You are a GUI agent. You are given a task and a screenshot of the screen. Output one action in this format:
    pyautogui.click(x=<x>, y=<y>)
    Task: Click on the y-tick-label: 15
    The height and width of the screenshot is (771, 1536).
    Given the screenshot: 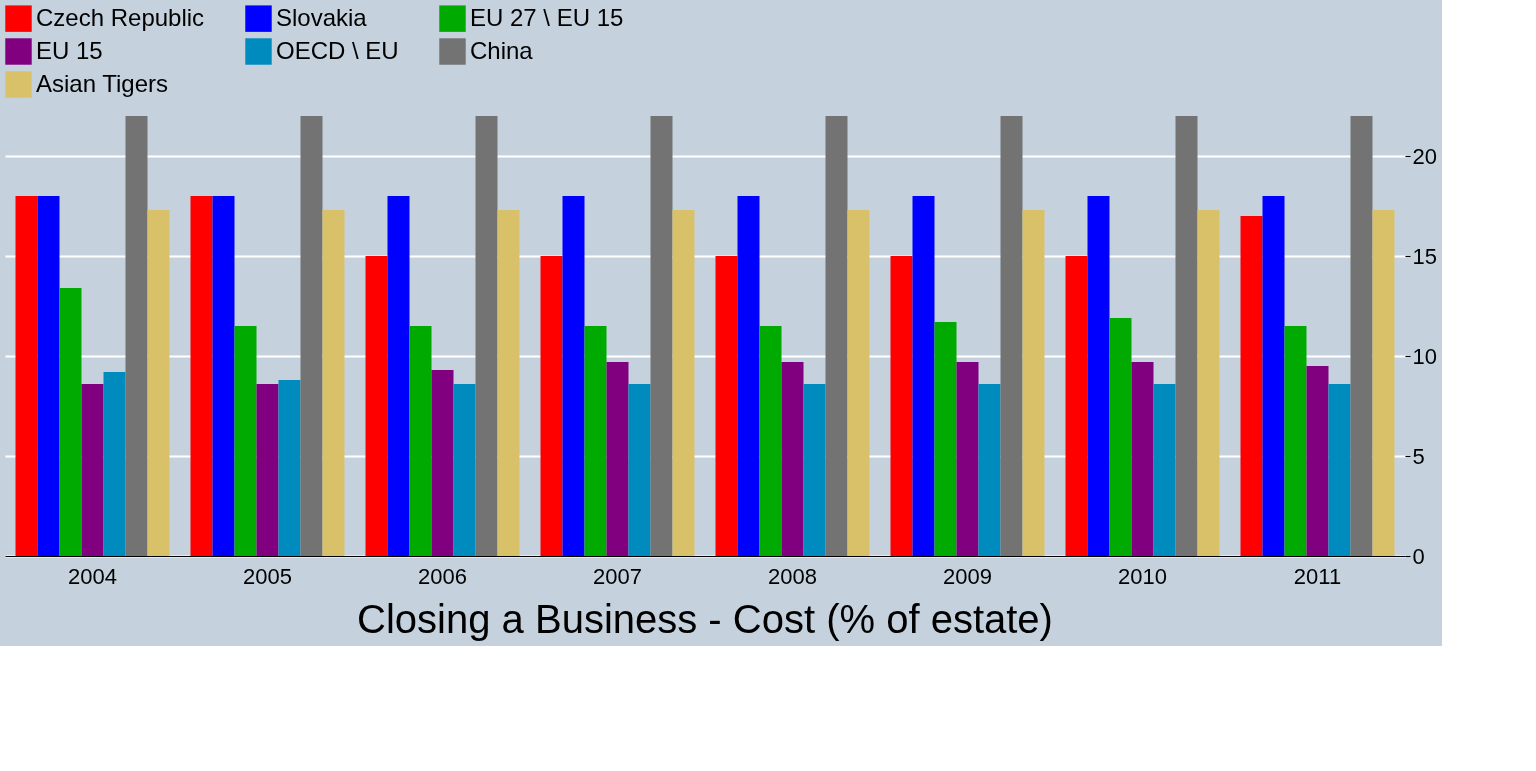 What is the action you would take?
    pyautogui.click(x=1424, y=256)
    